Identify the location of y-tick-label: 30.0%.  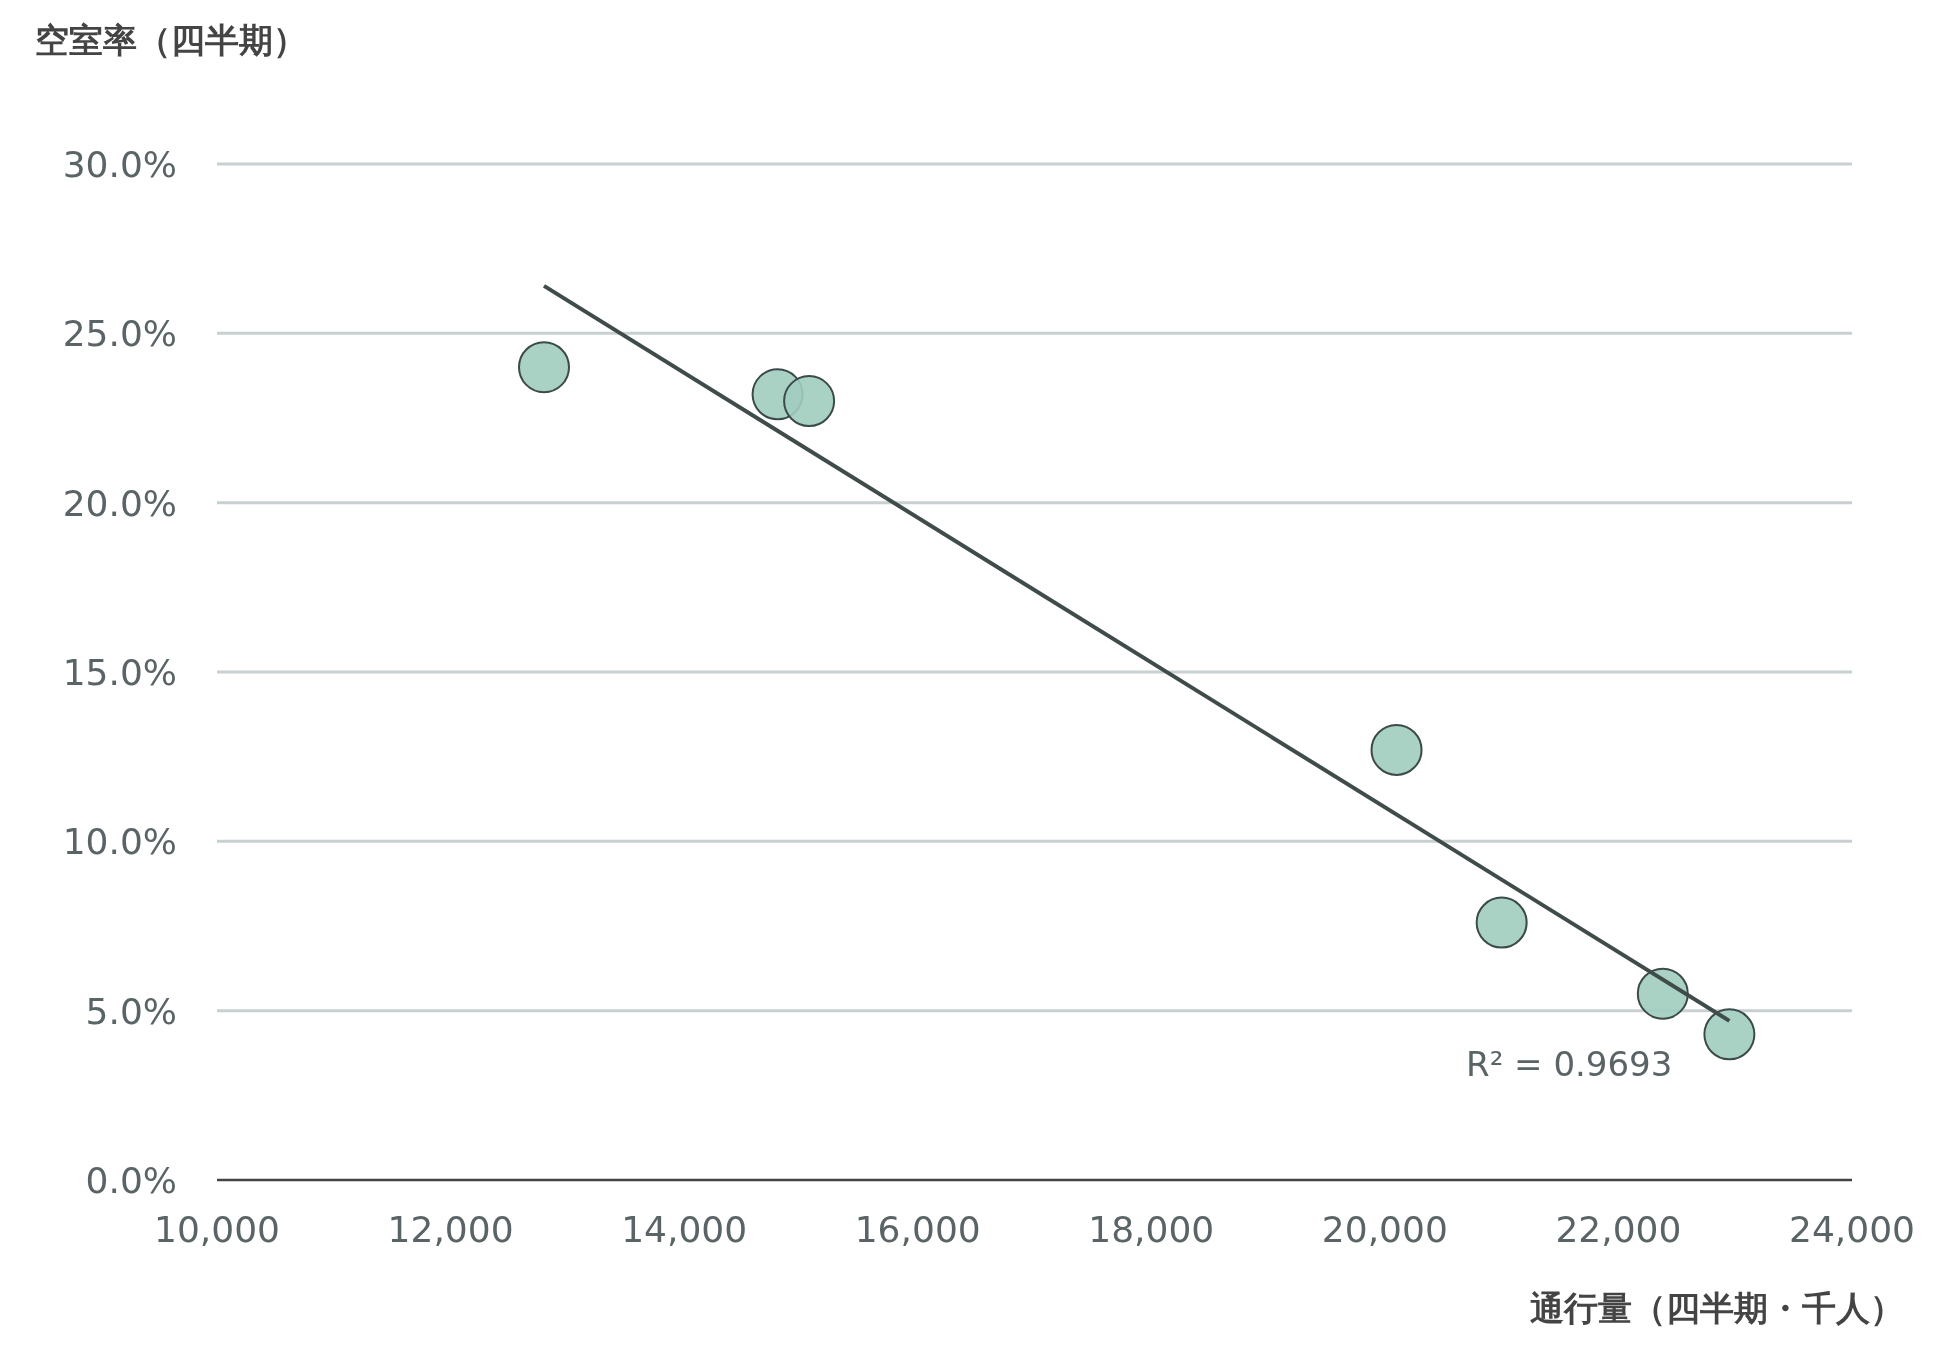
(119, 164).